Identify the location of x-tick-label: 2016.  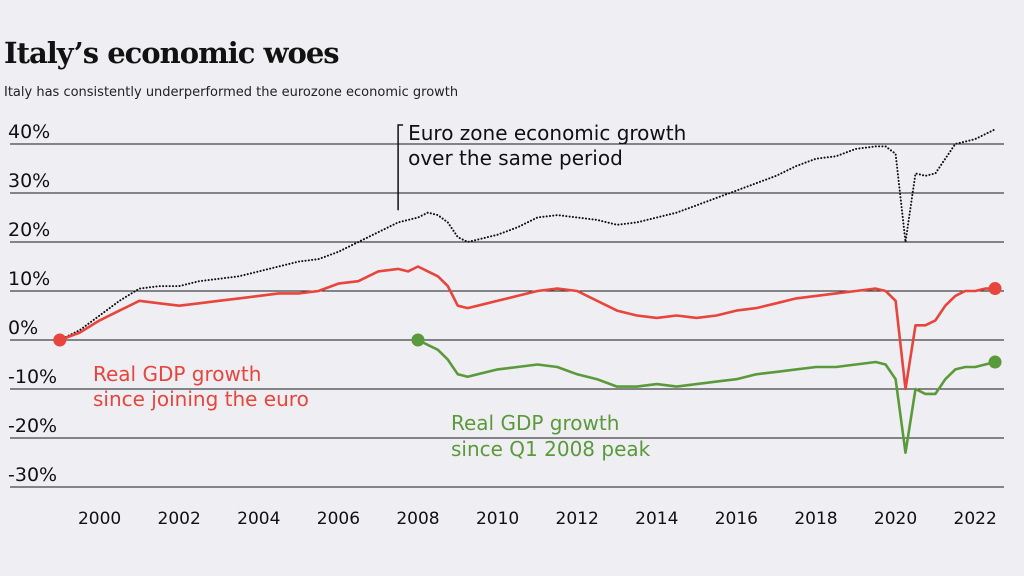
(736, 519).